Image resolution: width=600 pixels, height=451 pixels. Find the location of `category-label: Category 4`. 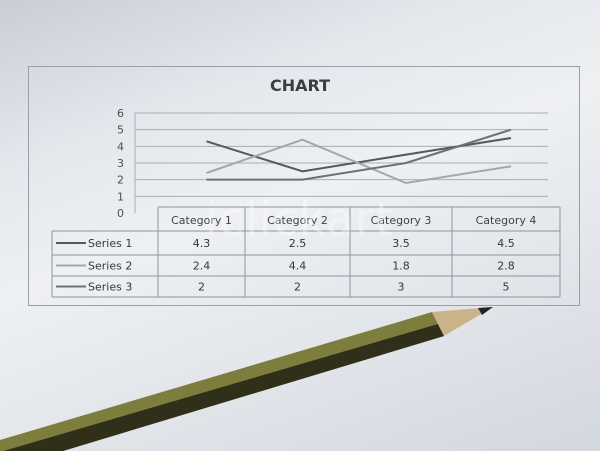

category-label: Category 4 is located at coordinates (506, 220).